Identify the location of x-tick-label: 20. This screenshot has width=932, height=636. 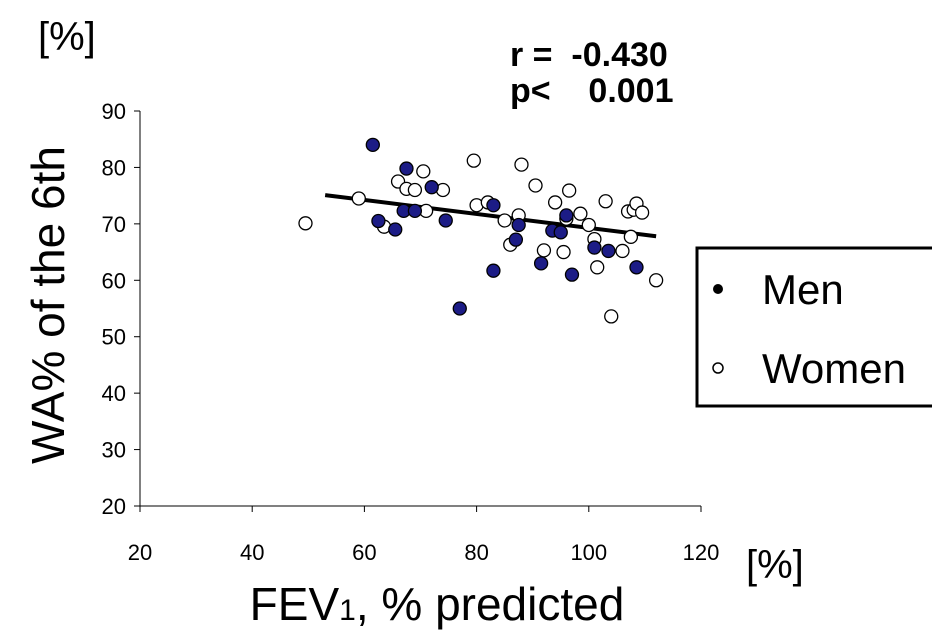
(140, 552).